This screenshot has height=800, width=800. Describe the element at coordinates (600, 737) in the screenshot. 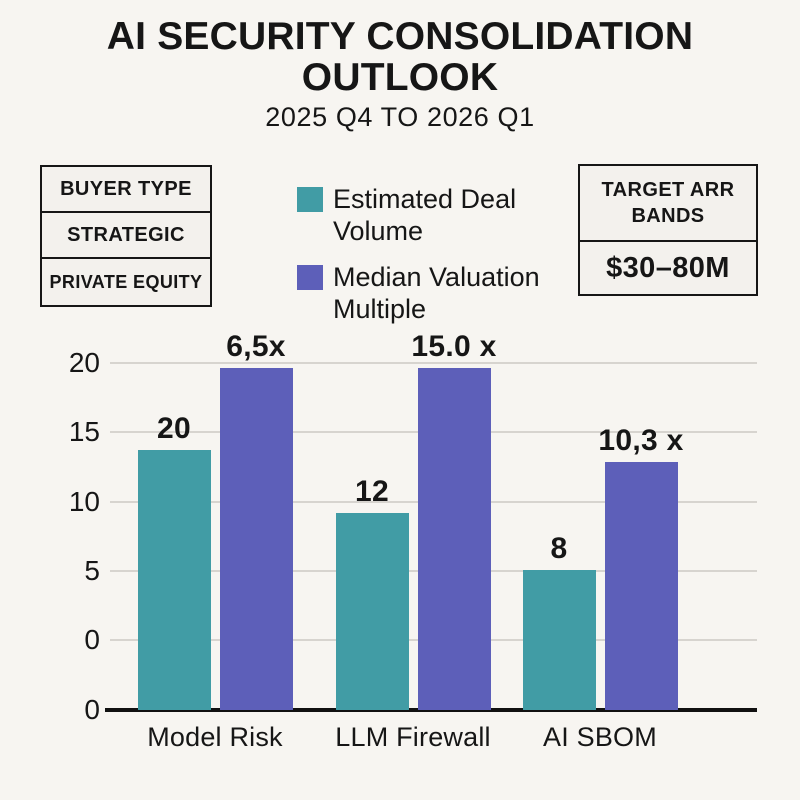

I see `x-axis-label-2: AI SBOM` at that location.